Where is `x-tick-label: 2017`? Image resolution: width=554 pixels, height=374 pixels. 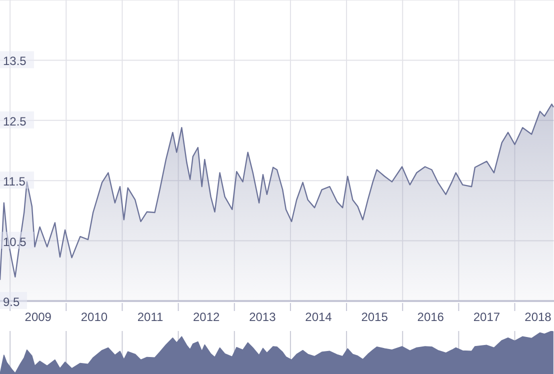
x-tick-label: 2017 is located at coordinates (486, 317).